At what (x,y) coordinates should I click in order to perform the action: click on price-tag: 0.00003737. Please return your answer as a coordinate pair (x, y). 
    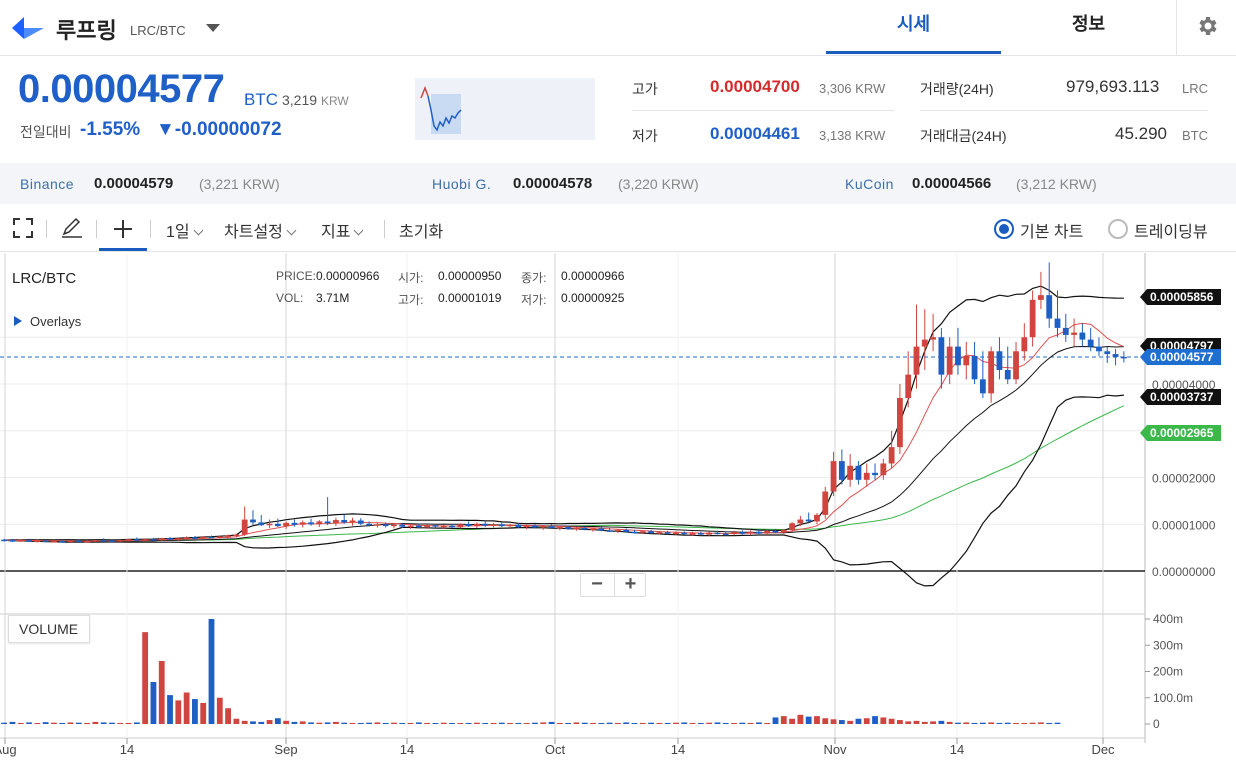
    Looking at the image, I should click on (1180, 397).